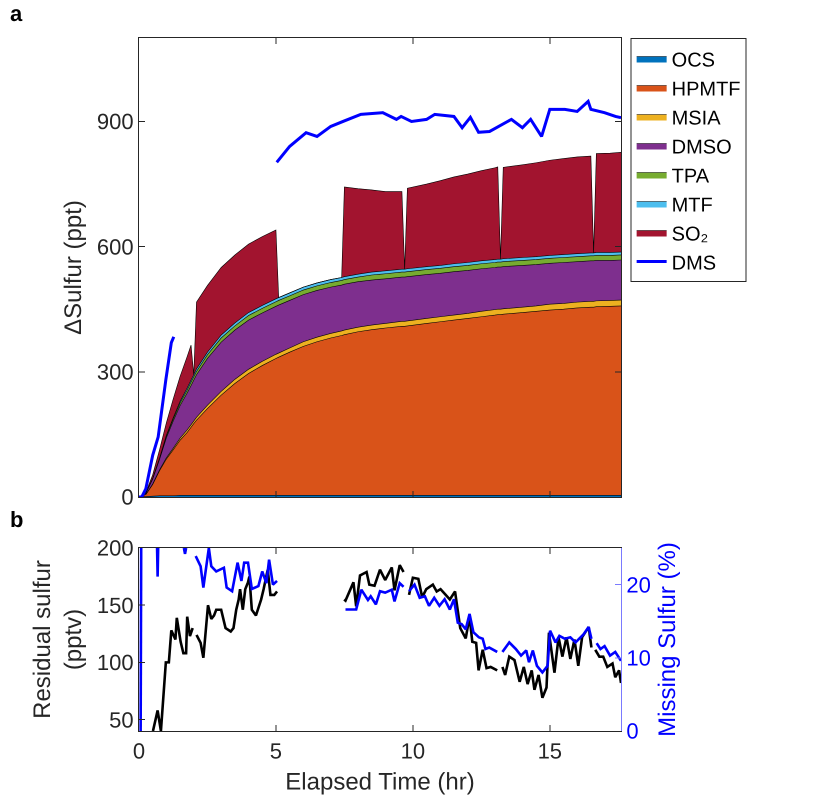 The image size is (826, 805). I want to click on legend-label: DMSO, so click(702, 147).